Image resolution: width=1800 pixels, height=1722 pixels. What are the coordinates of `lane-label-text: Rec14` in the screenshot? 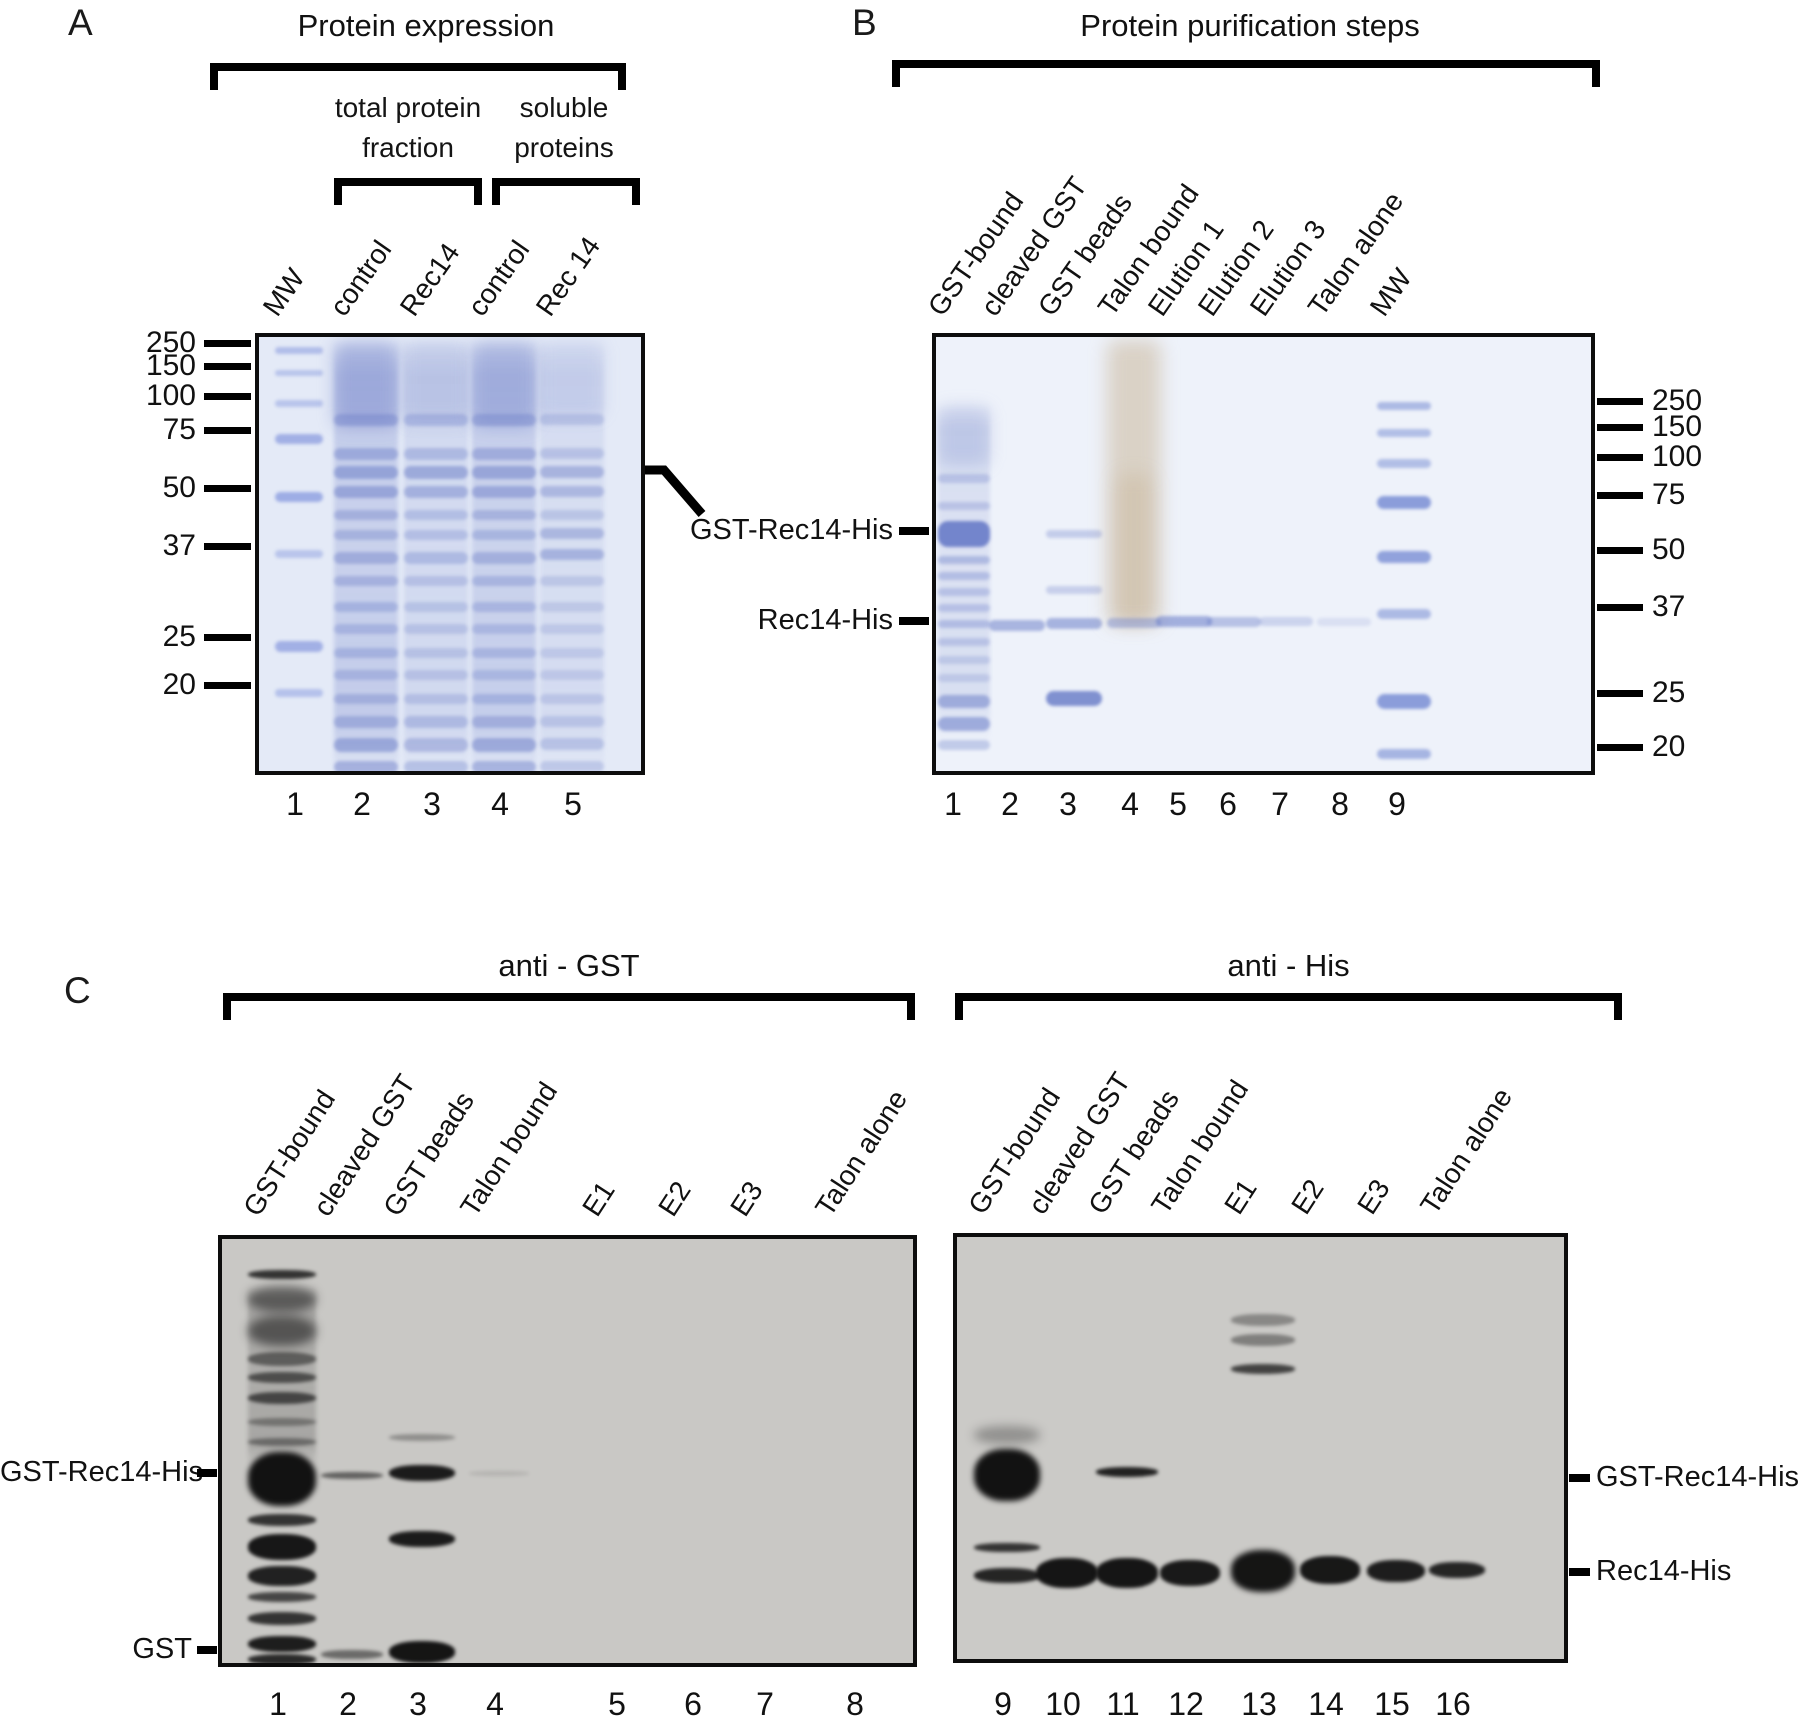 It's located at (429, 279).